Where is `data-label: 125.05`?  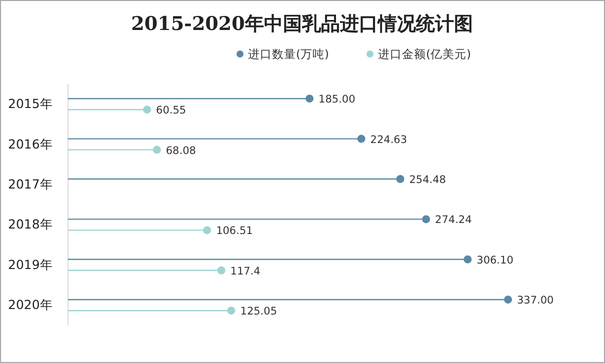
data-label: 125.05 is located at coordinates (259, 312).